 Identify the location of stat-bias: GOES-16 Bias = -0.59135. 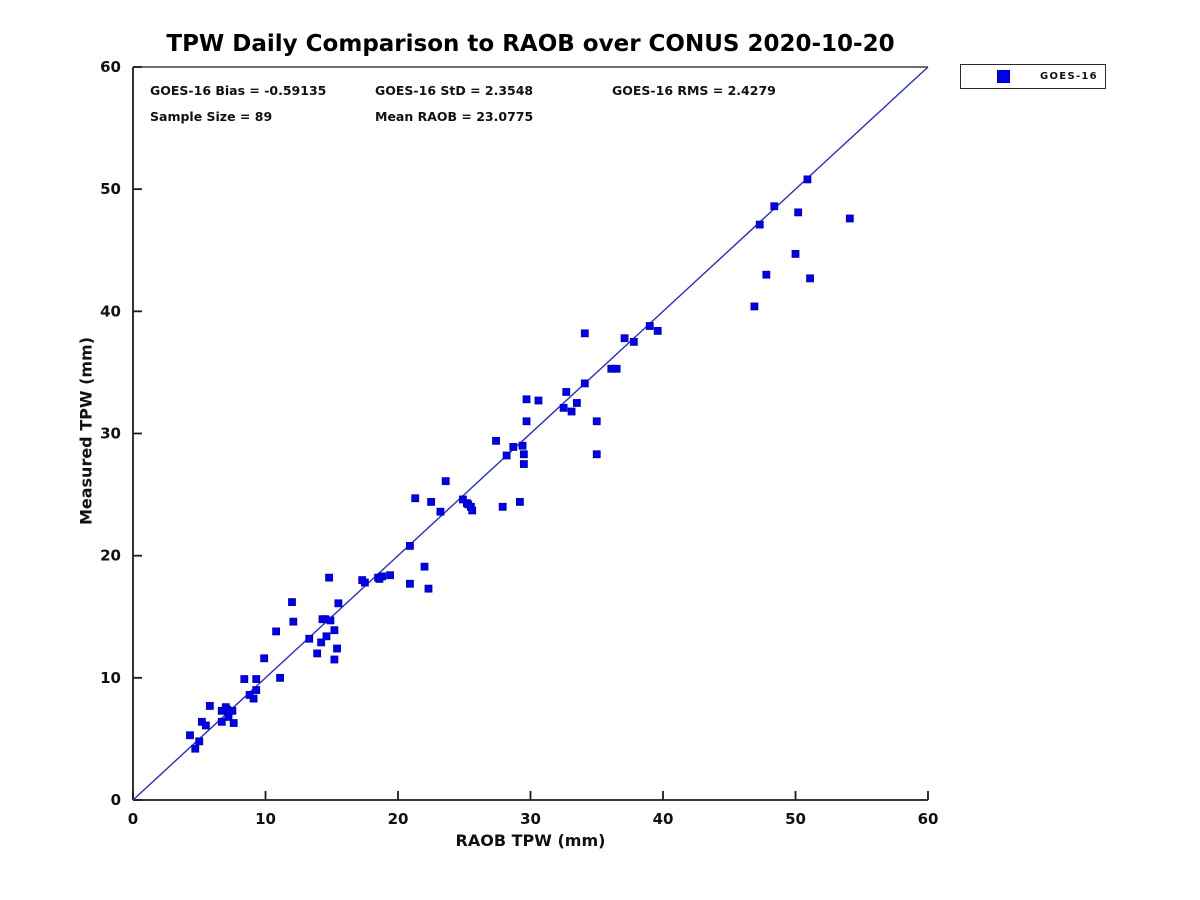
(238, 90).